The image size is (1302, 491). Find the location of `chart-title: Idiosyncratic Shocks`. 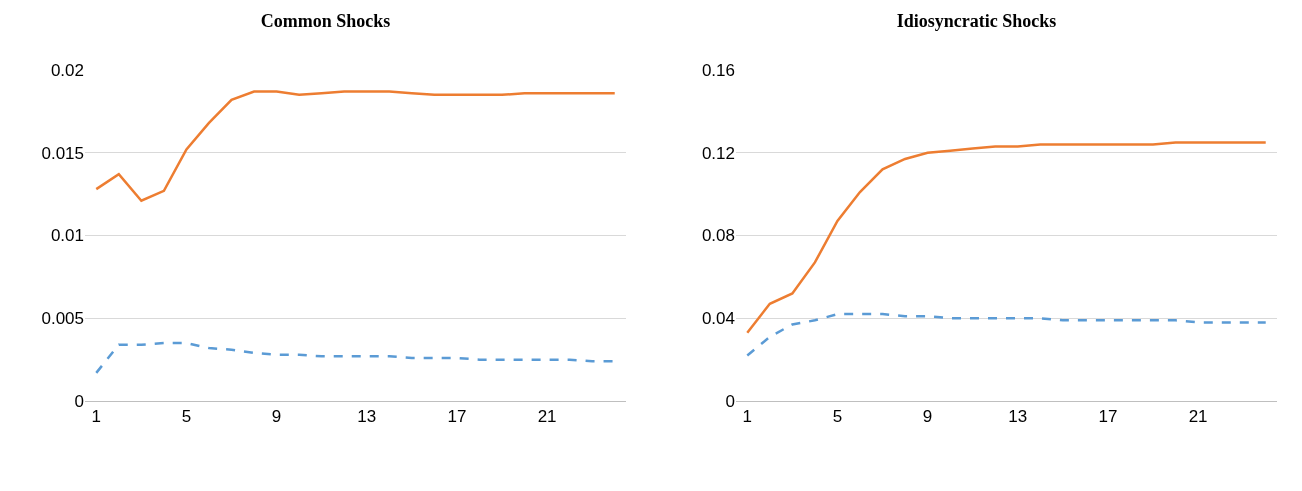

chart-title: Idiosyncratic Shocks is located at coordinates (976, 21).